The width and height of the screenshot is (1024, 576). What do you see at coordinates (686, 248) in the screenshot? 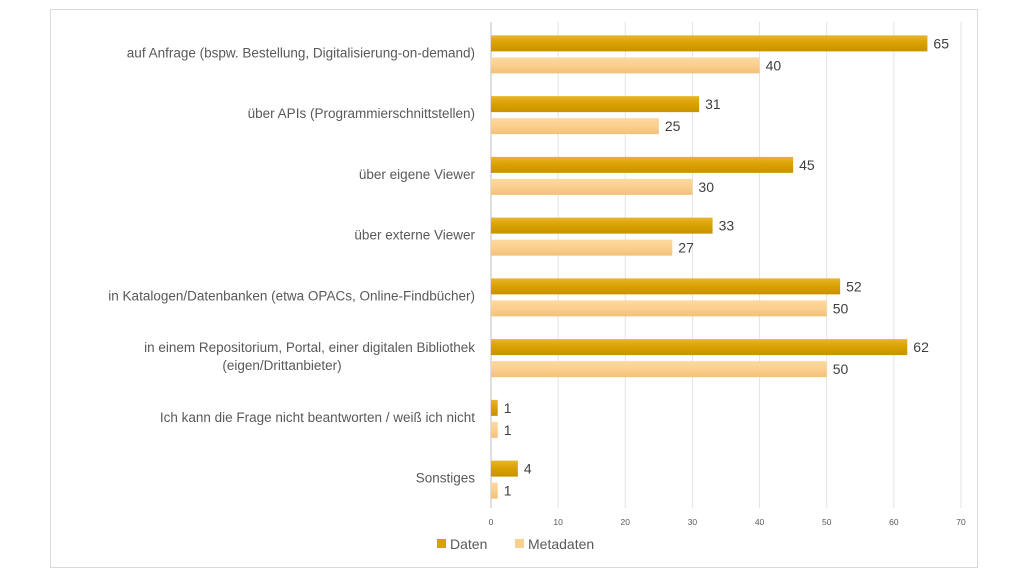
I see `data-label: 27` at bounding box center [686, 248].